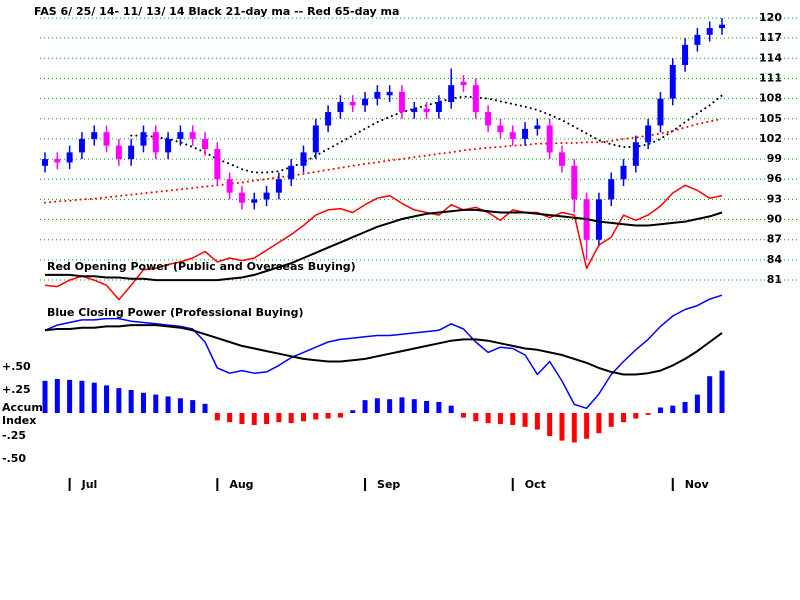  What do you see at coordinates (774, 239) in the screenshot?
I see `y-tick-label: 87` at bounding box center [774, 239].